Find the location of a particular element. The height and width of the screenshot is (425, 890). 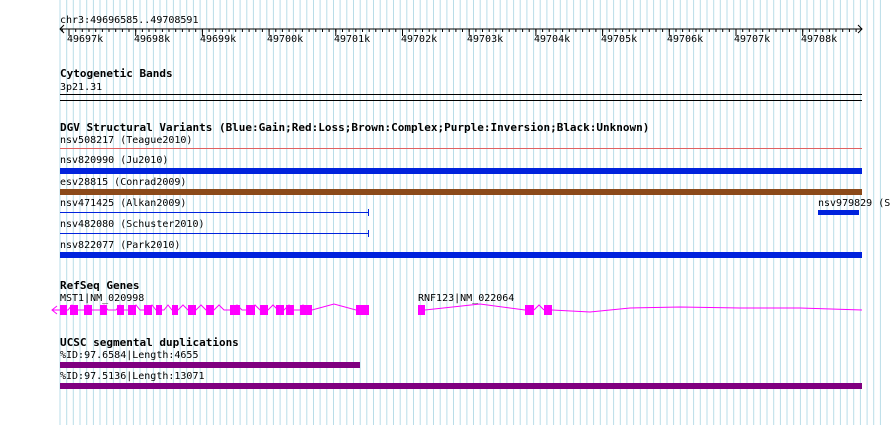

ruler-tick-label: 49705k is located at coordinates (619, 39).